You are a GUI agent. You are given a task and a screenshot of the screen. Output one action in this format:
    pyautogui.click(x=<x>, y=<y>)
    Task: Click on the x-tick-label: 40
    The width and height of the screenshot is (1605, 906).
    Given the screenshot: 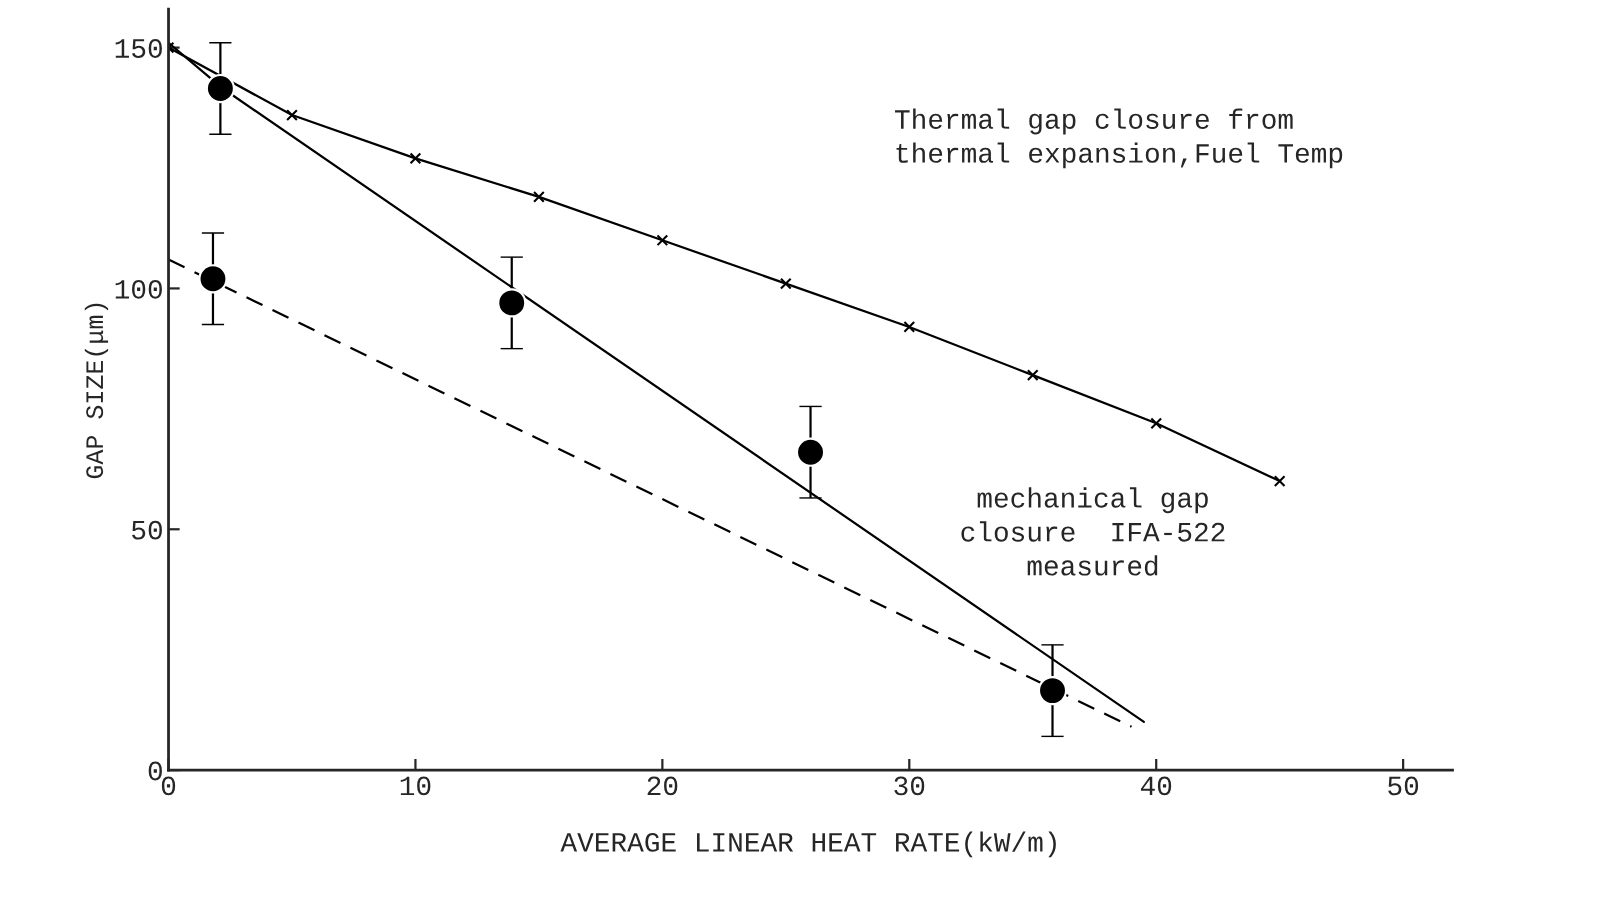 What is the action you would take?
    pyautogui.click(x=1156, y=786)
    